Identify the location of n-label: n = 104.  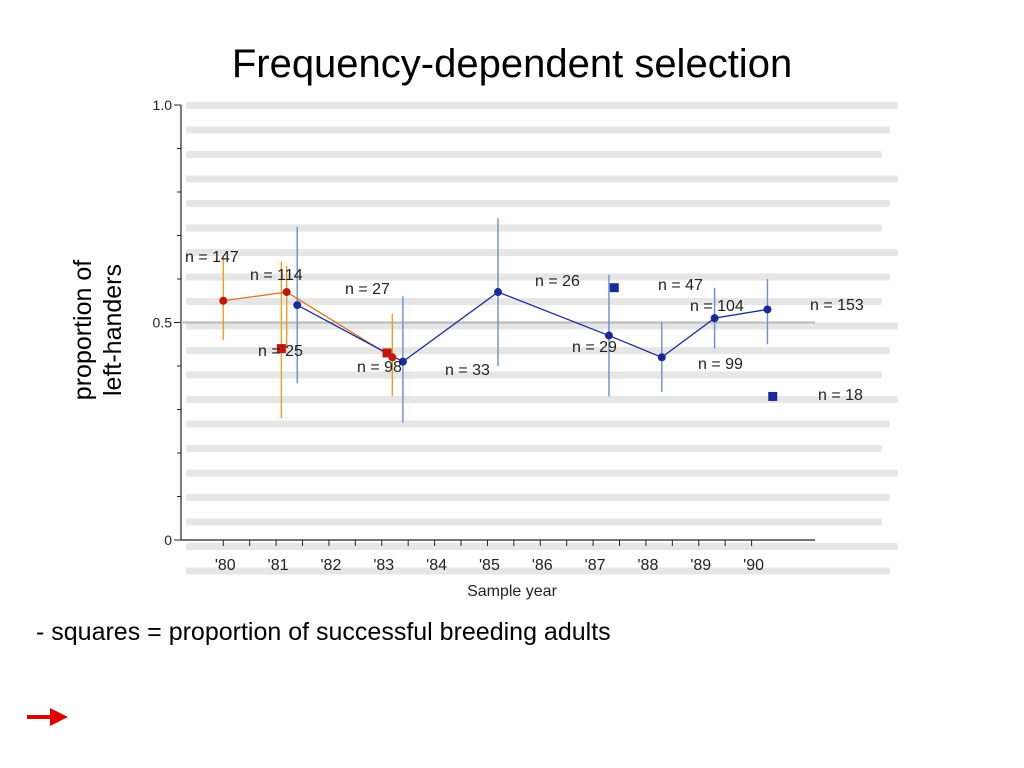
(717, 306).